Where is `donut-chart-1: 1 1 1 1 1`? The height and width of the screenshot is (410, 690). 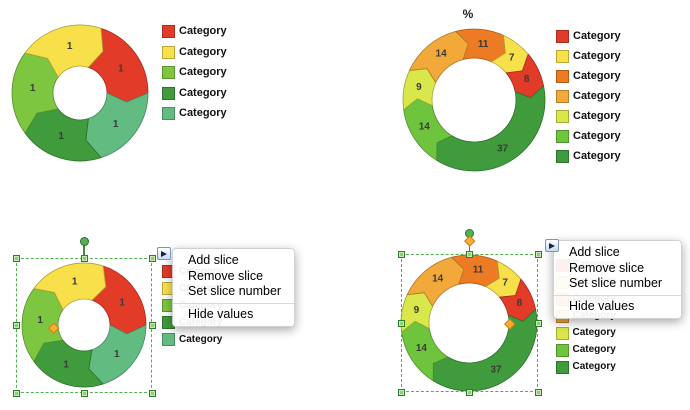
donut-chart-1: 1 1 1 1 1 is located at coordinates (80, 93).